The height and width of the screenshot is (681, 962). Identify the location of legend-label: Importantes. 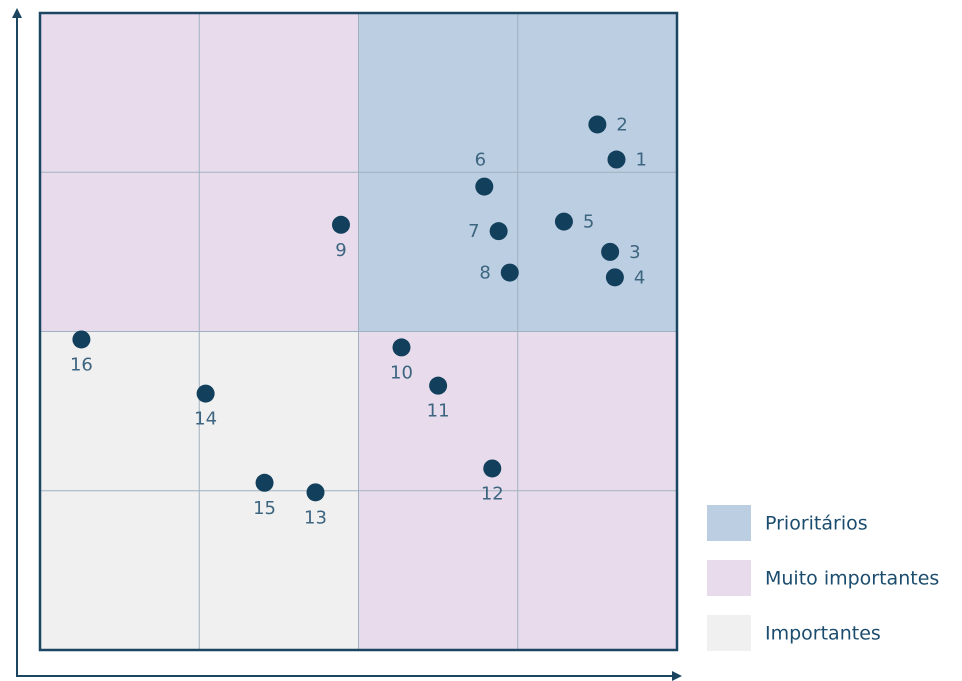
(823, 634).